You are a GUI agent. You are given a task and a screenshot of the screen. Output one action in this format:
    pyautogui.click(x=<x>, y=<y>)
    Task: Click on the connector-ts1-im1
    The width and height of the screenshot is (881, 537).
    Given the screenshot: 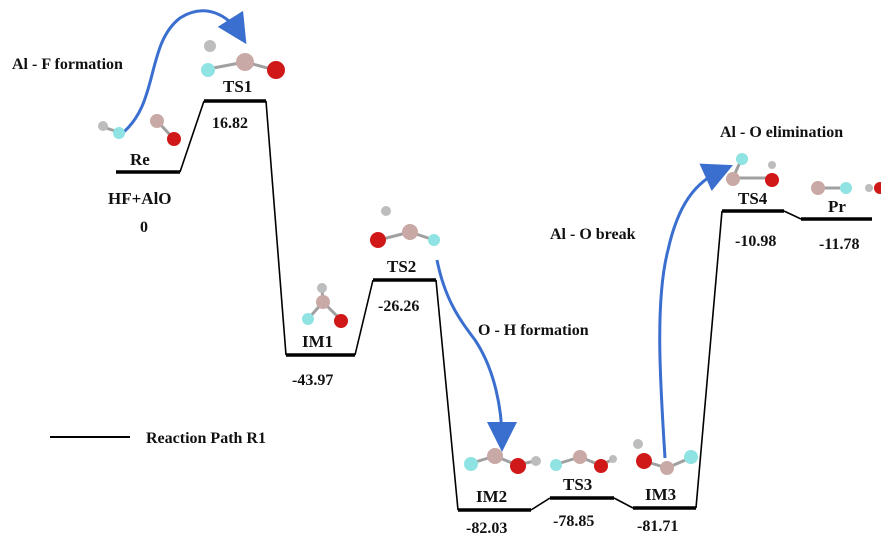 What is the action you would take?
    pyautogui.click(x=276, y=228)
    